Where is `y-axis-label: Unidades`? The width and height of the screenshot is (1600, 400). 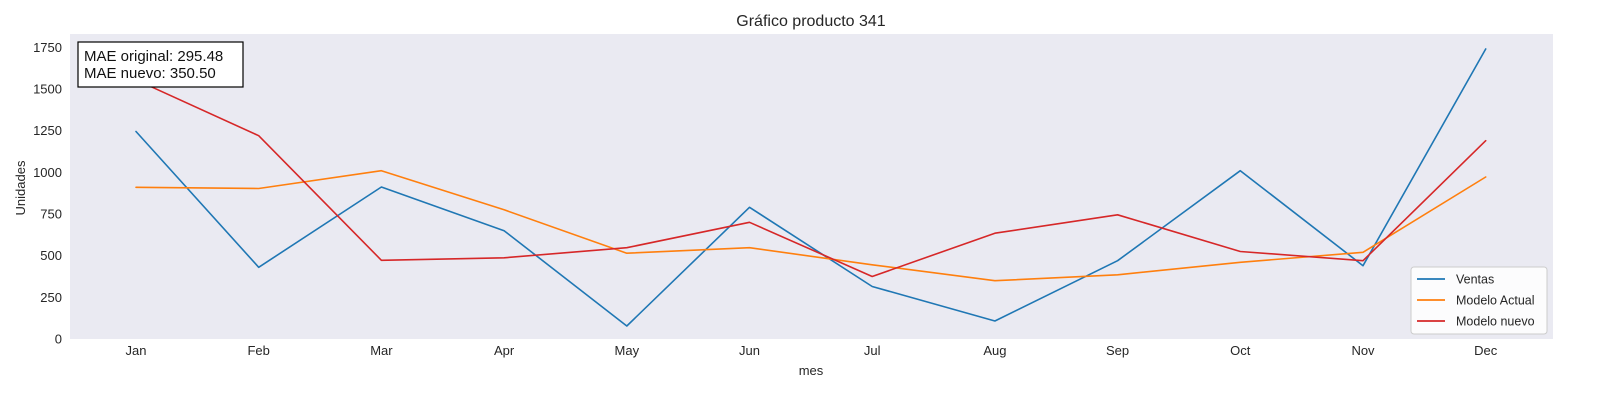
y-axis-label: Unidades is located at coordinates (20, 187).